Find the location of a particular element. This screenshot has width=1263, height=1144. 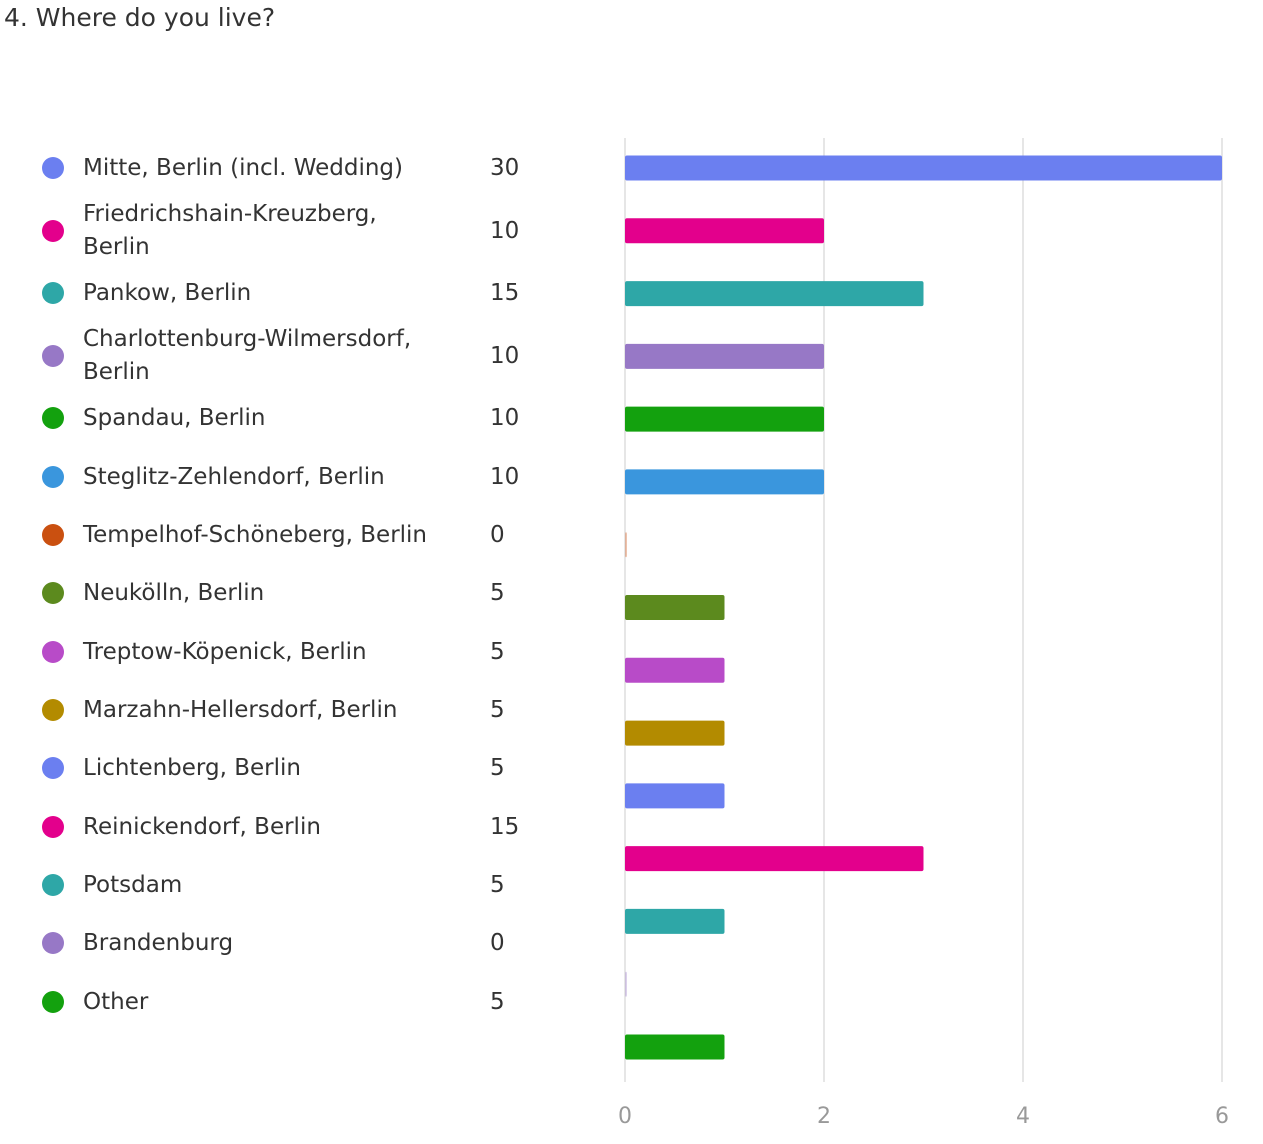

legend-label: Friedrichshain-Kreuzberg, Berlin is located at coordinates (230, 230).